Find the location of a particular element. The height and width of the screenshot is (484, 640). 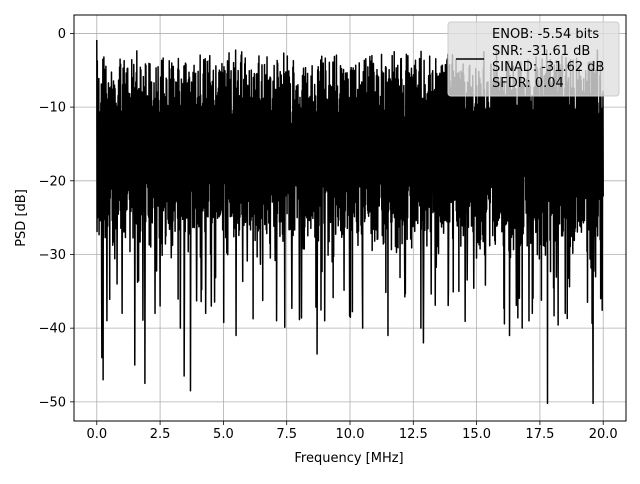

legend-box is located at coordinates (533, 59).